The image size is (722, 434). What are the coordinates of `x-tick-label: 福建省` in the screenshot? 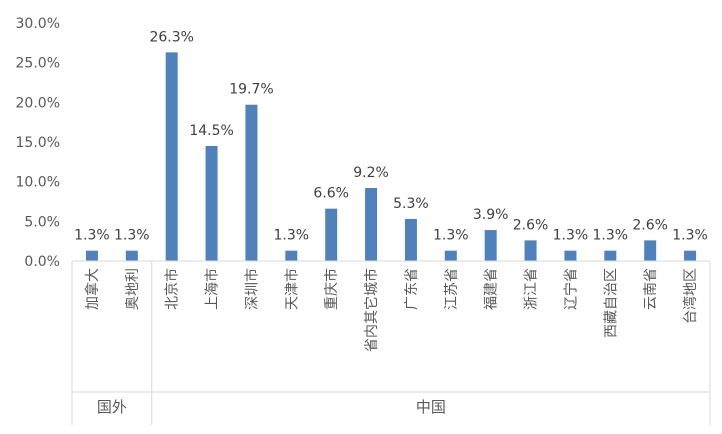 It's located at (492, 289).